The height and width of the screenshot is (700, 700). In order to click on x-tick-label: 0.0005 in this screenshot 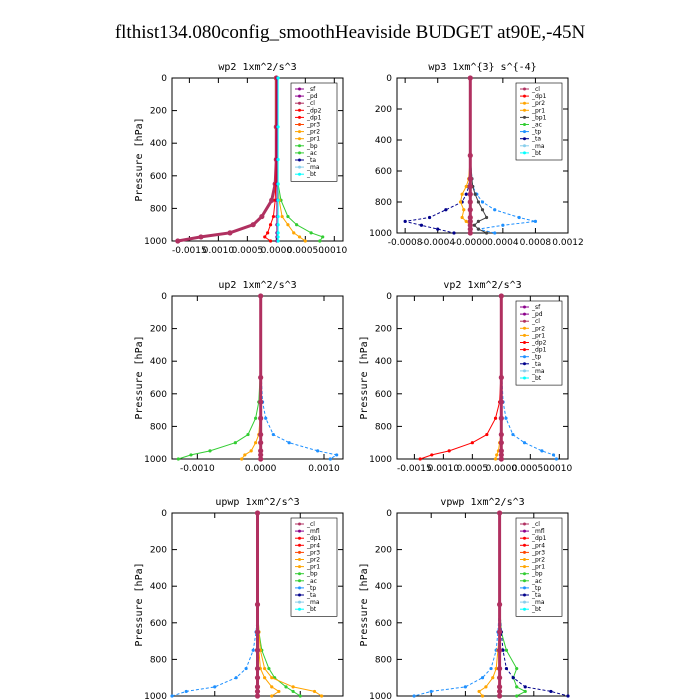, I will do `click(248, 251)`.